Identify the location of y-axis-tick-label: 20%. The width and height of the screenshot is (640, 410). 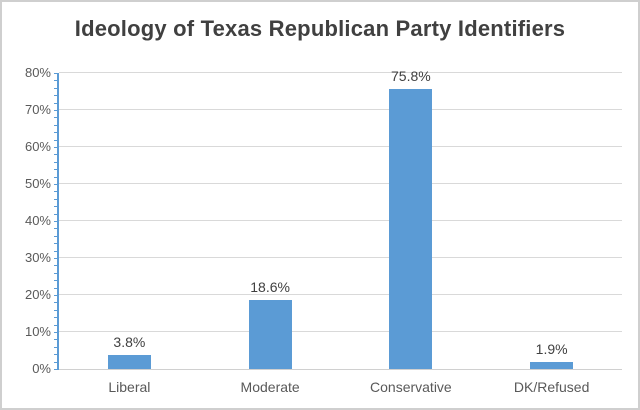
(37, 294).